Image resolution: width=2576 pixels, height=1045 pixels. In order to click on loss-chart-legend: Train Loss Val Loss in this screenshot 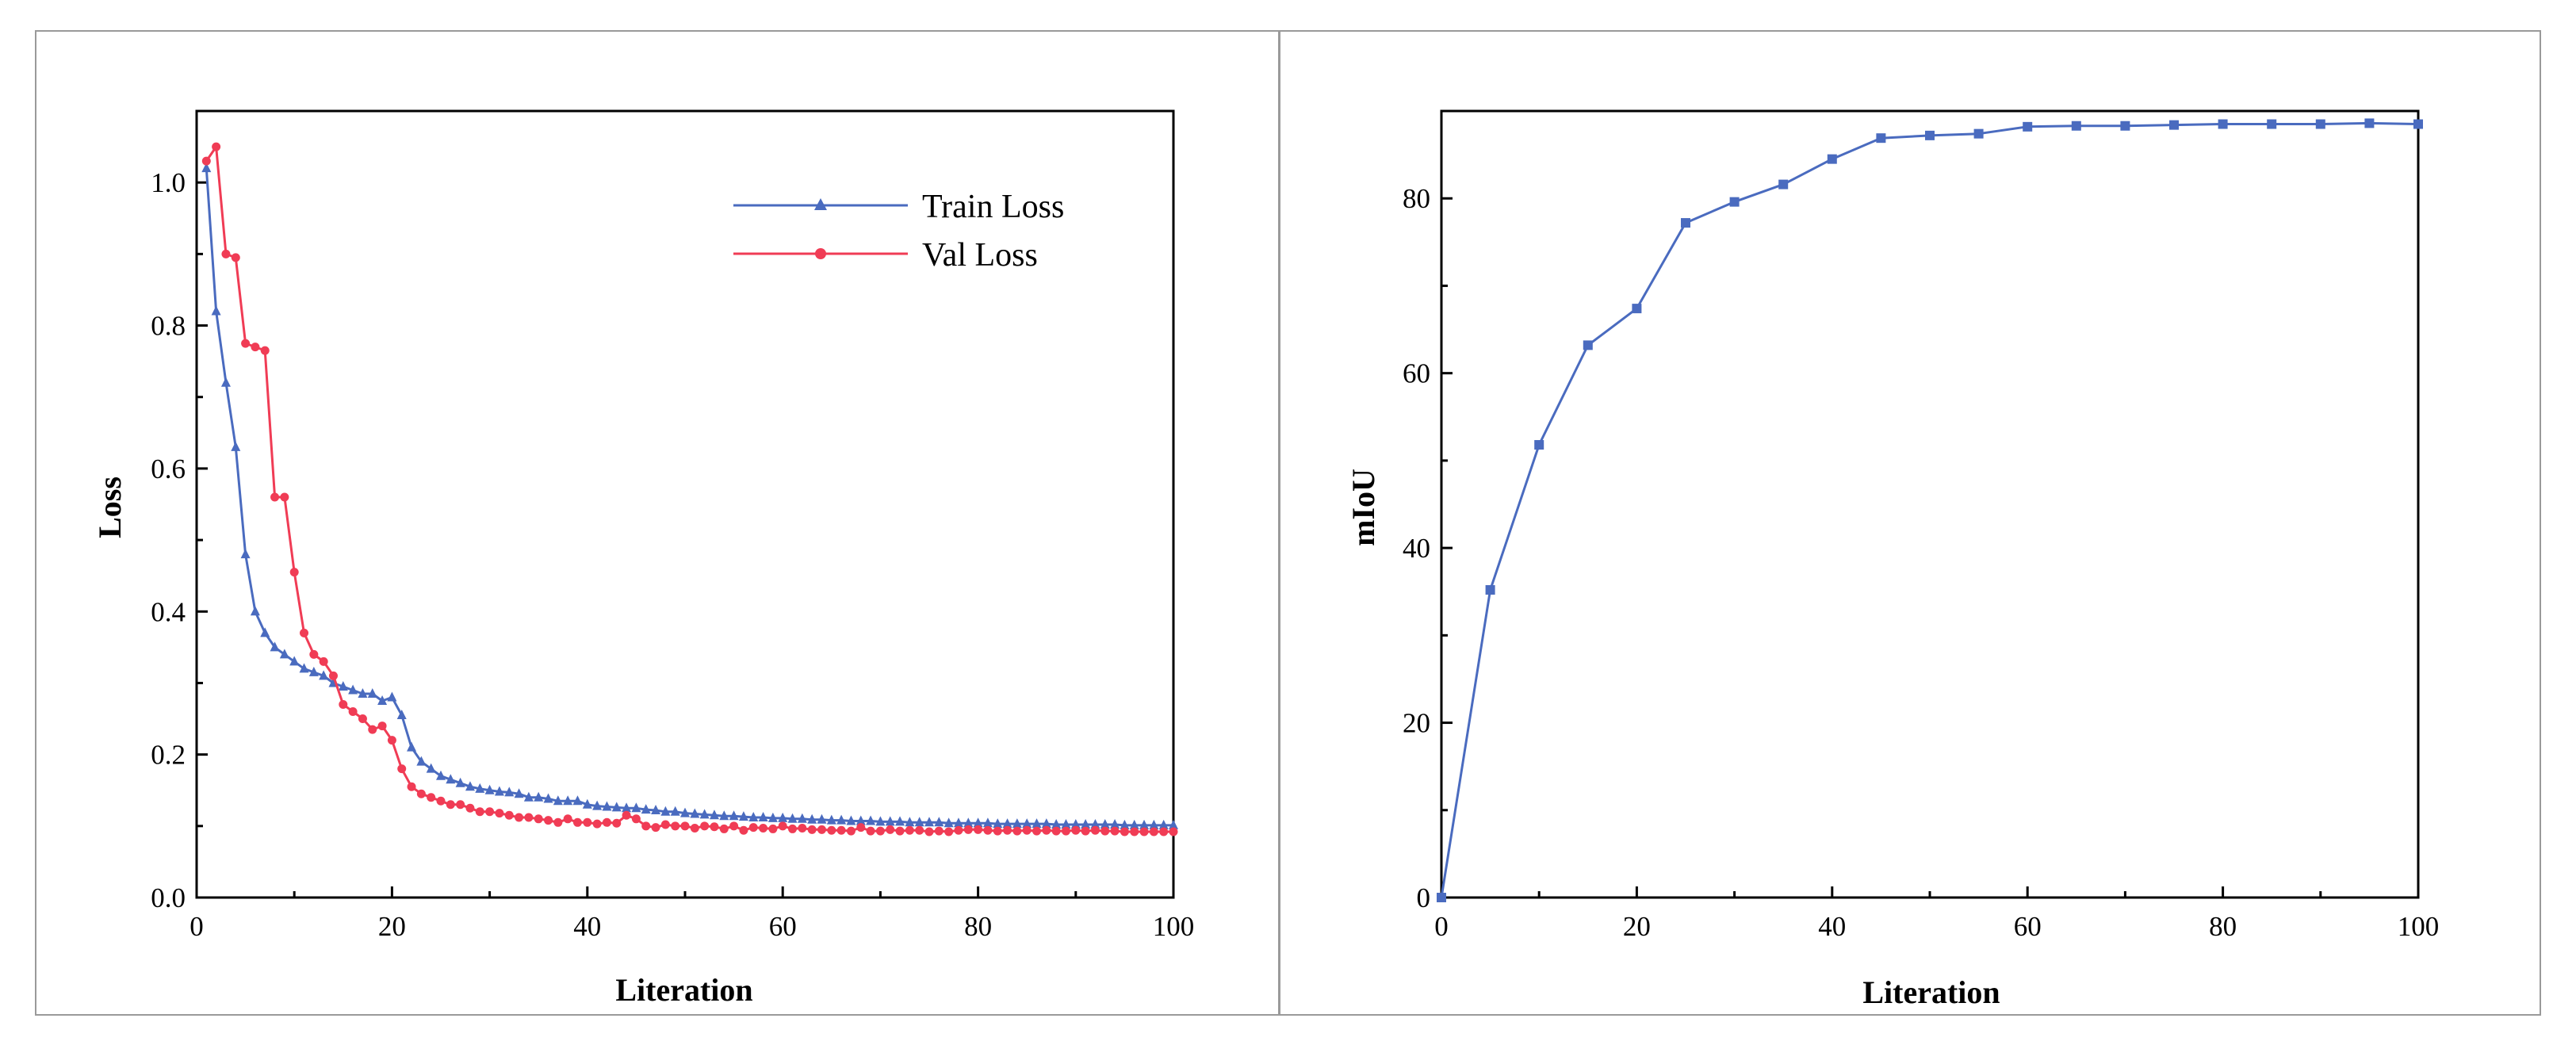, I will do `click(898, 231)`.